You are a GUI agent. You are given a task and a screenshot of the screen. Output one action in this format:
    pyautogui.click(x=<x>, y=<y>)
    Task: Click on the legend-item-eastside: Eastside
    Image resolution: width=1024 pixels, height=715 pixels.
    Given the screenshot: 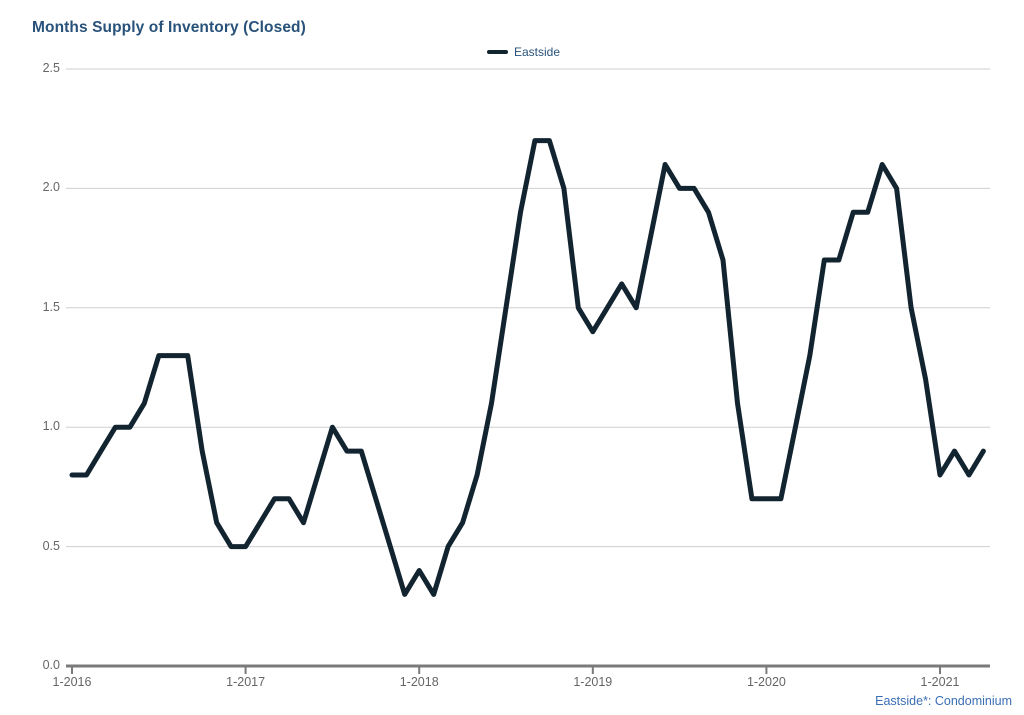 What is the action you would take?
    pyautogui.click(x=523, y=52)
    